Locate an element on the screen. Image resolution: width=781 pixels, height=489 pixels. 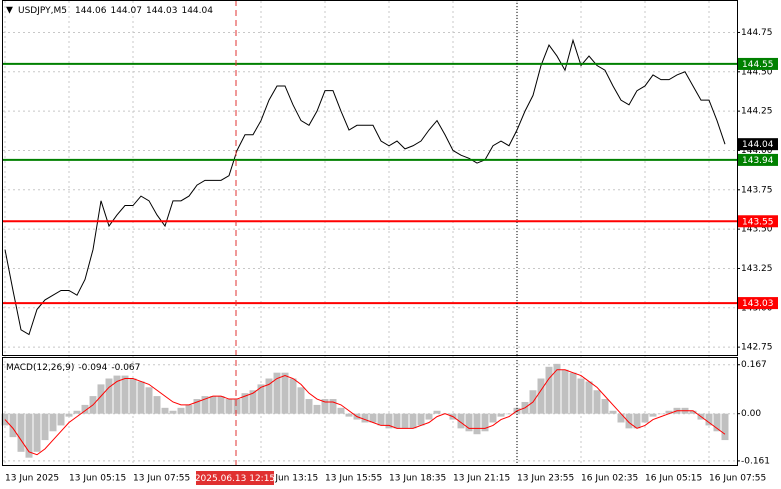
x-tick-label: 16 Jun 05:15 is located at coordinates (673, 479).